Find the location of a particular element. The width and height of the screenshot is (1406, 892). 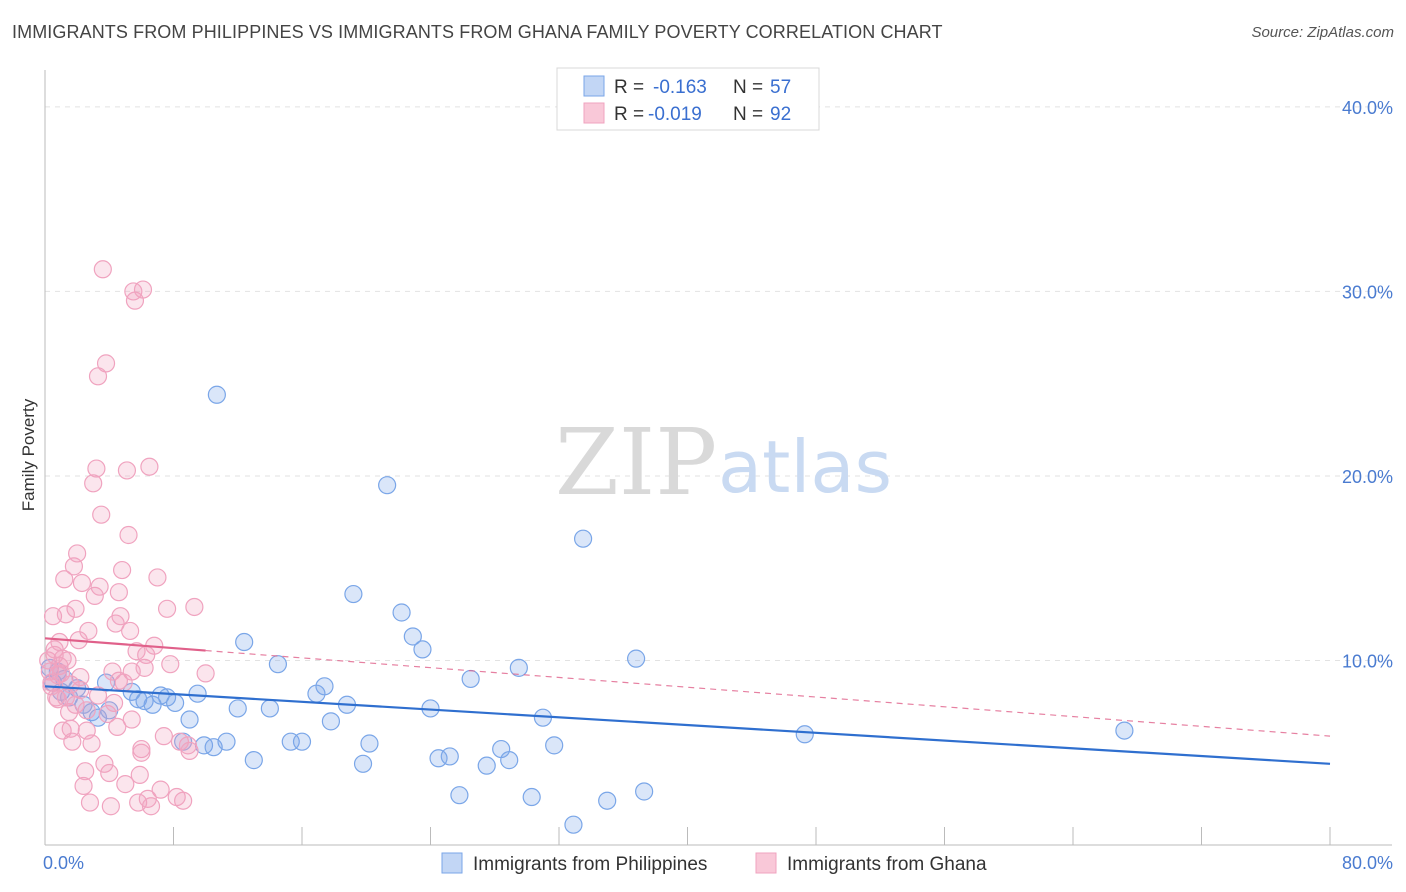

legend-swatch-ghana is located at coordinates (594, 113).